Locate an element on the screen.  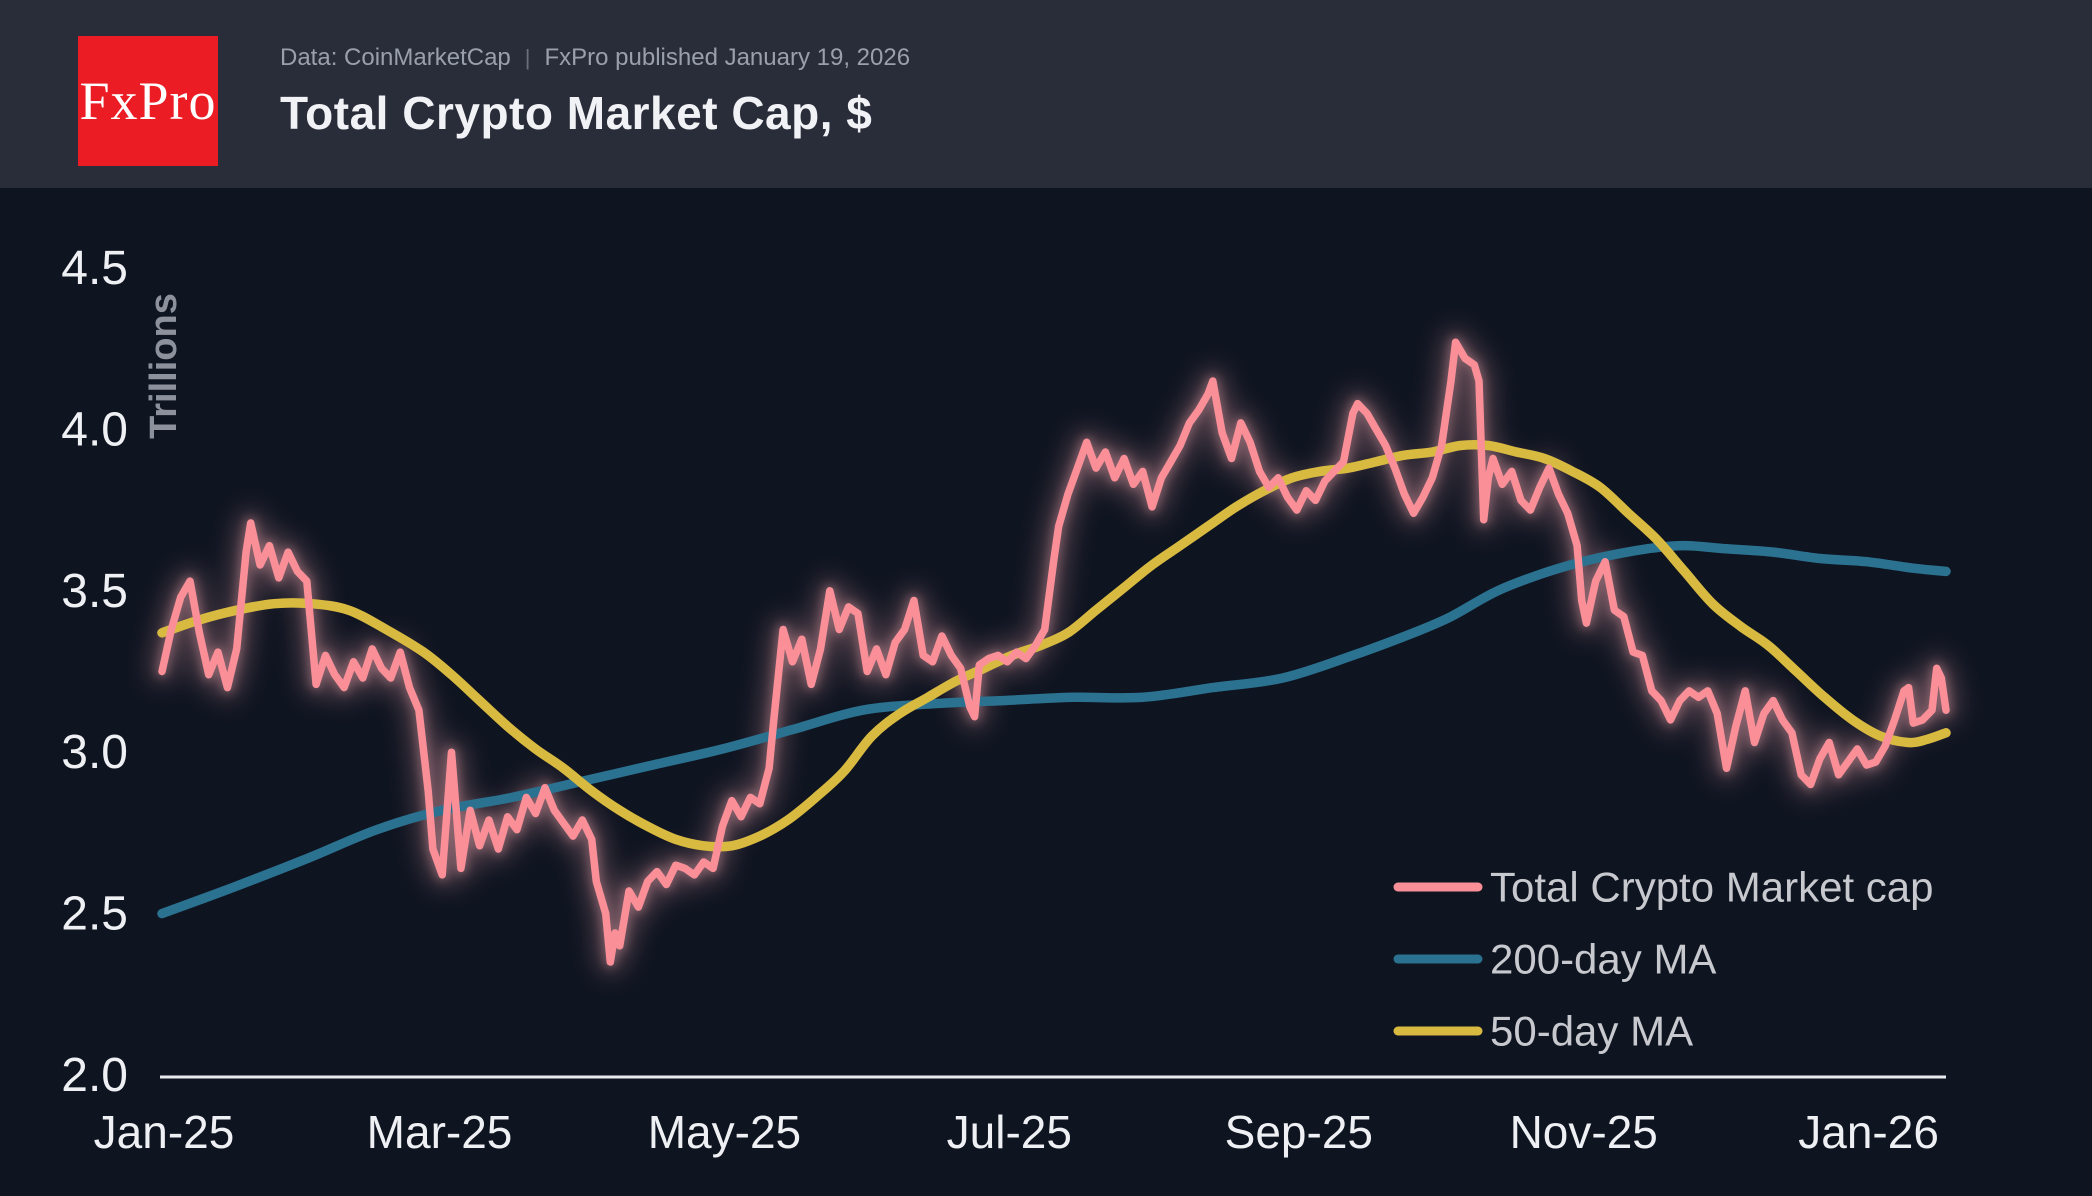
legend-label: Total Crypto Market cap is located at coordinates (1712, 887).